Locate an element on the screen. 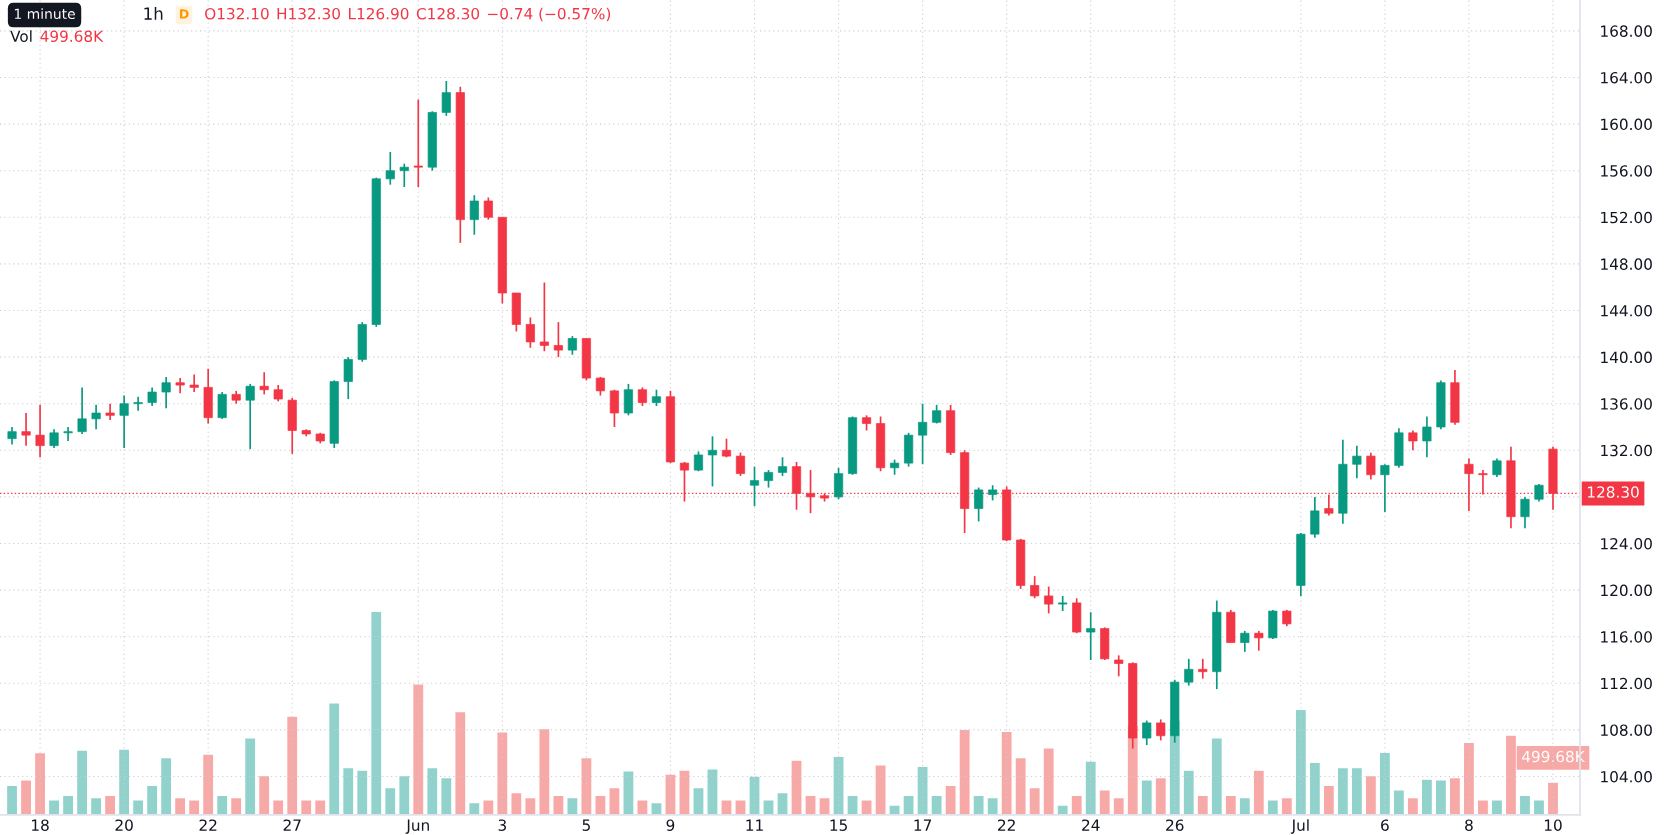 The image size is (1678, 835). y-tick-label: 148.00 is located at coordinates (1626, 264).